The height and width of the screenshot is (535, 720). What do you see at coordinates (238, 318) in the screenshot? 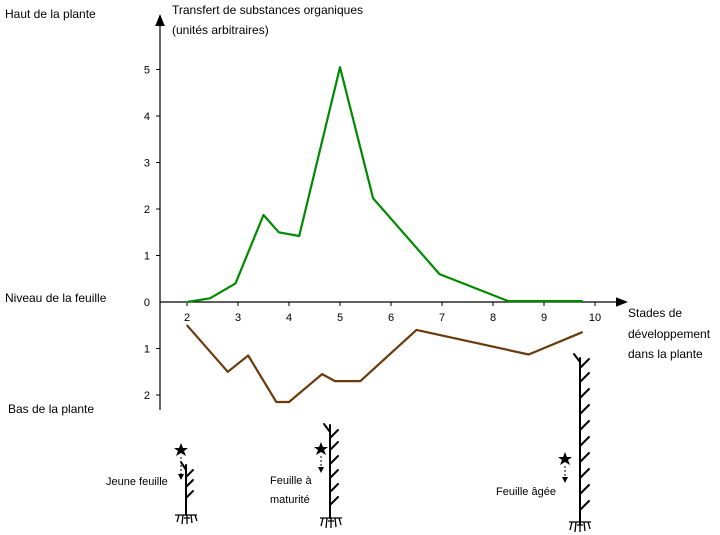
I see `x-tick-label: 3` at bounding box center [238, 318].